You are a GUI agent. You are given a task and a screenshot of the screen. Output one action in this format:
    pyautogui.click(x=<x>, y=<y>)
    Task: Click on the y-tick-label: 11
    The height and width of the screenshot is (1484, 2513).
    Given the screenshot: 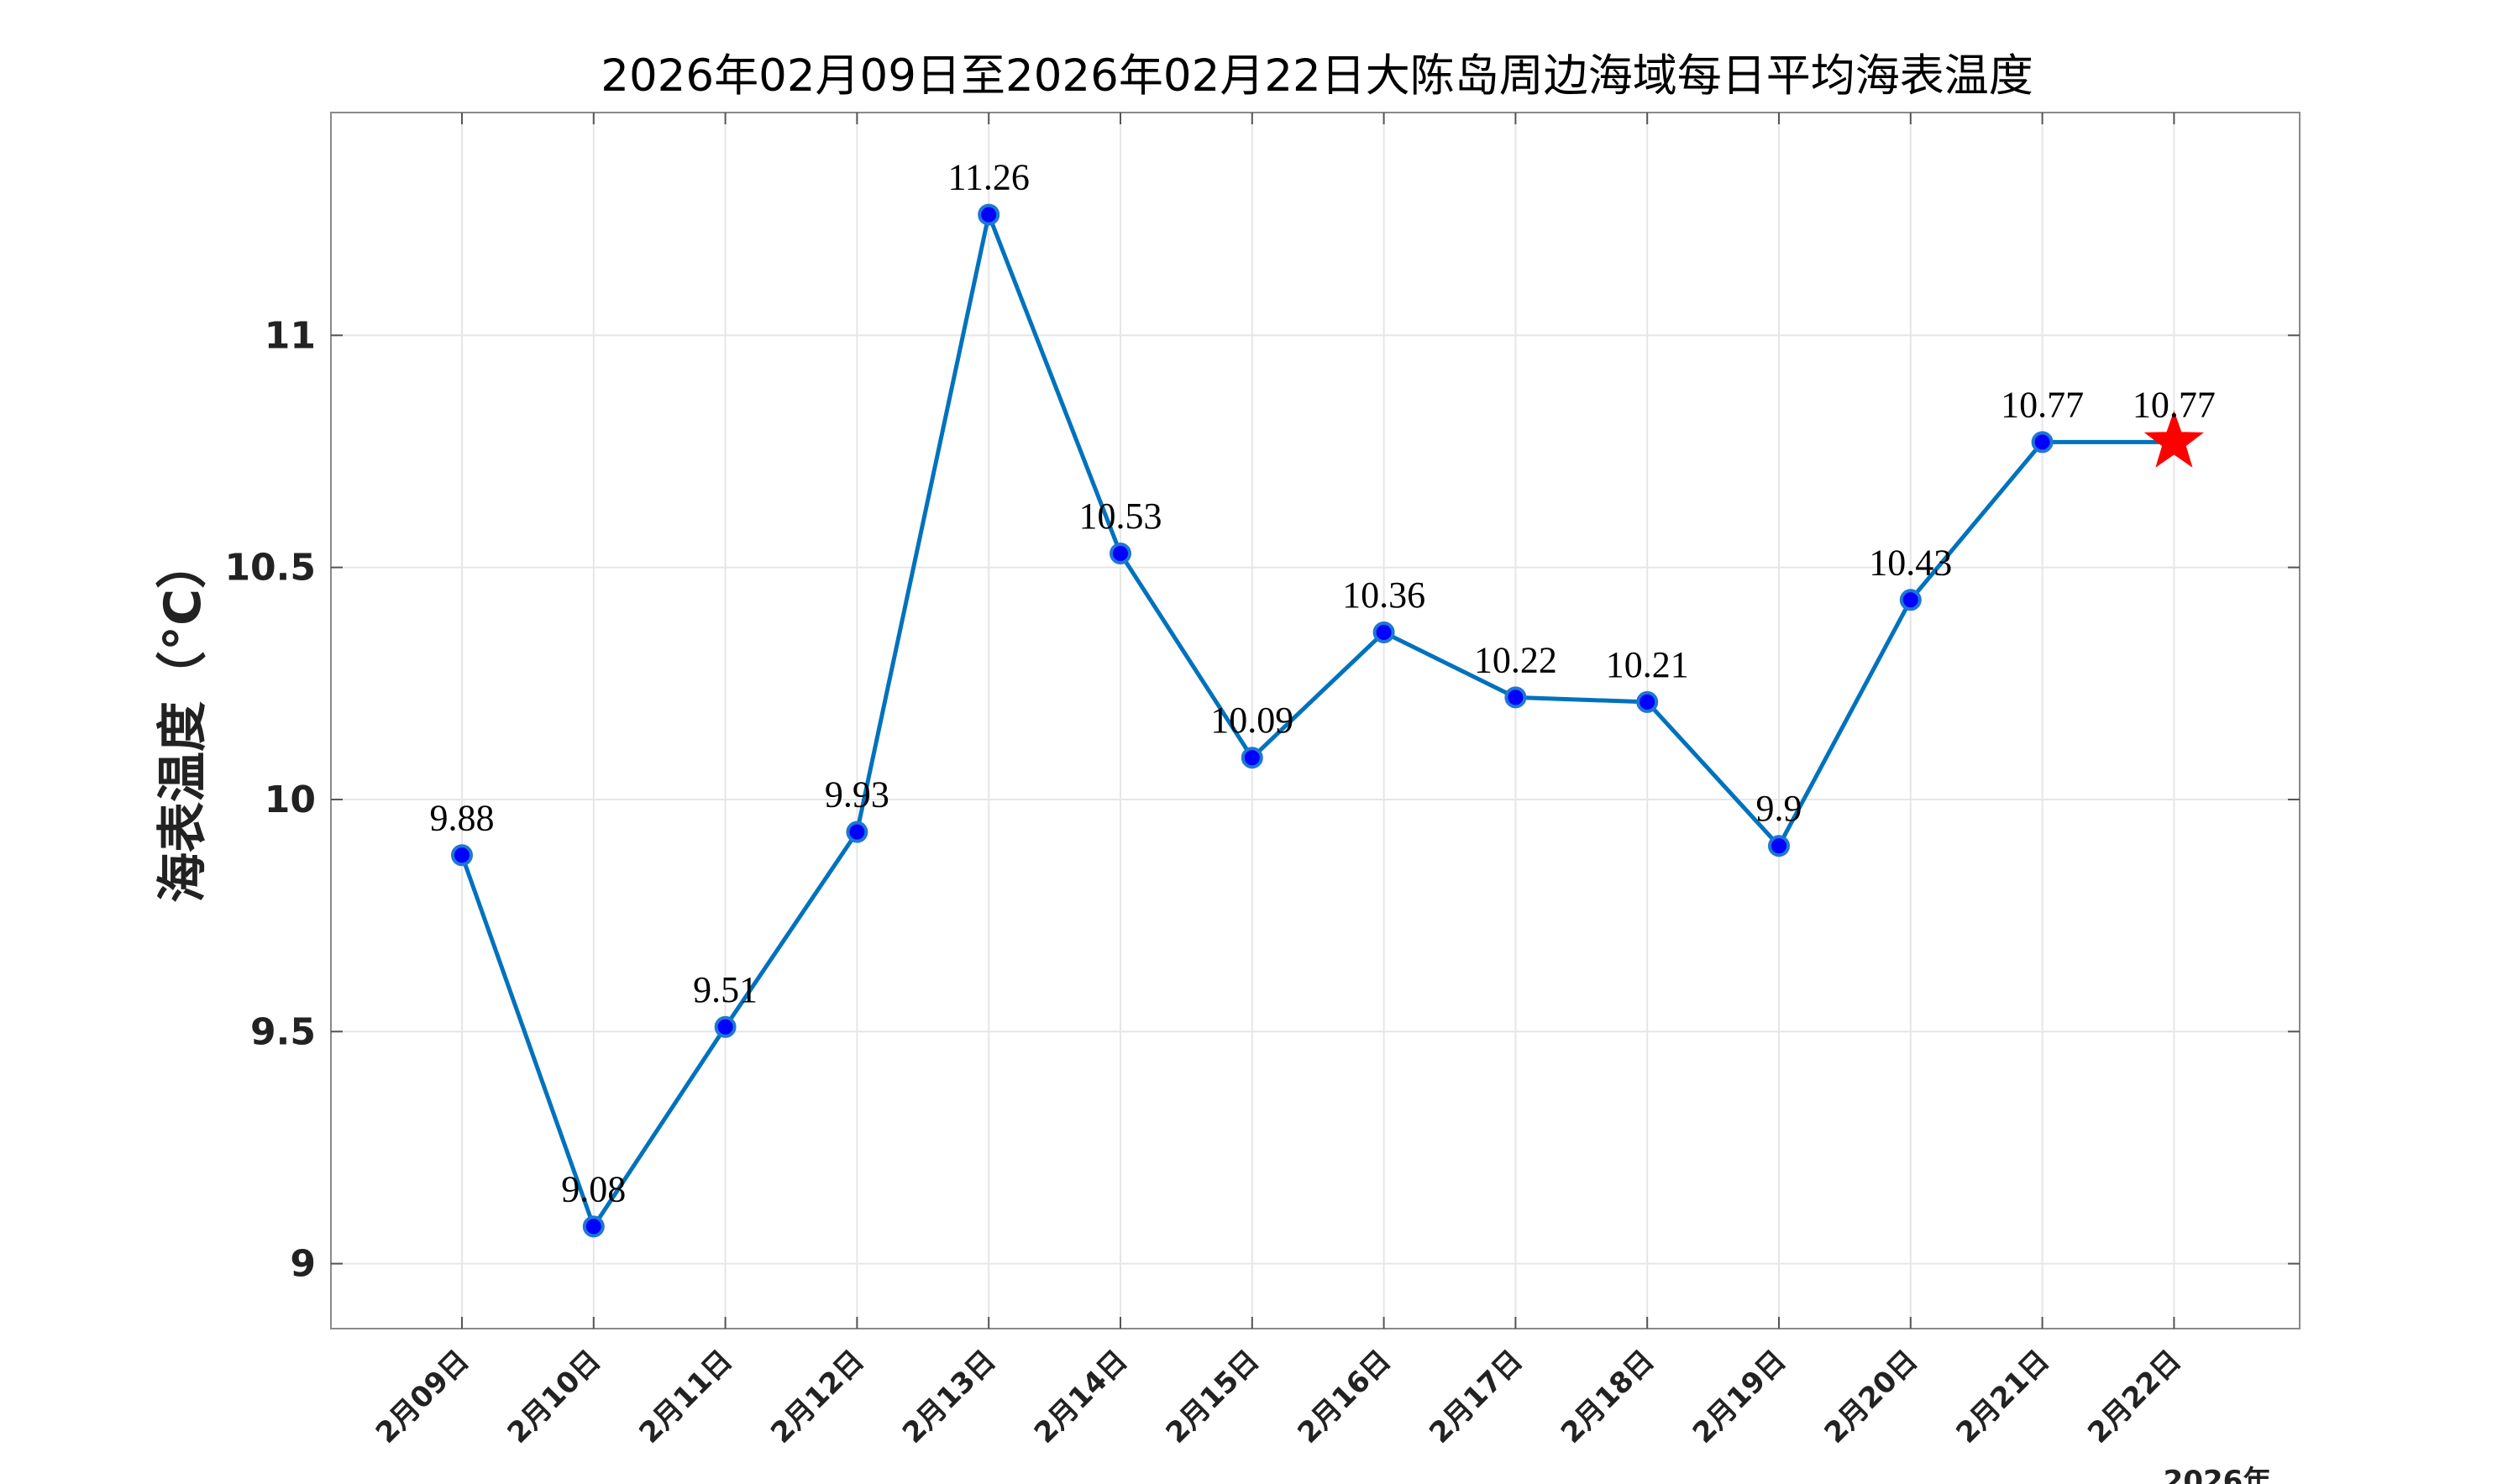 What is the action you would take?
    pyautogui.click(x=290, y=335)
    